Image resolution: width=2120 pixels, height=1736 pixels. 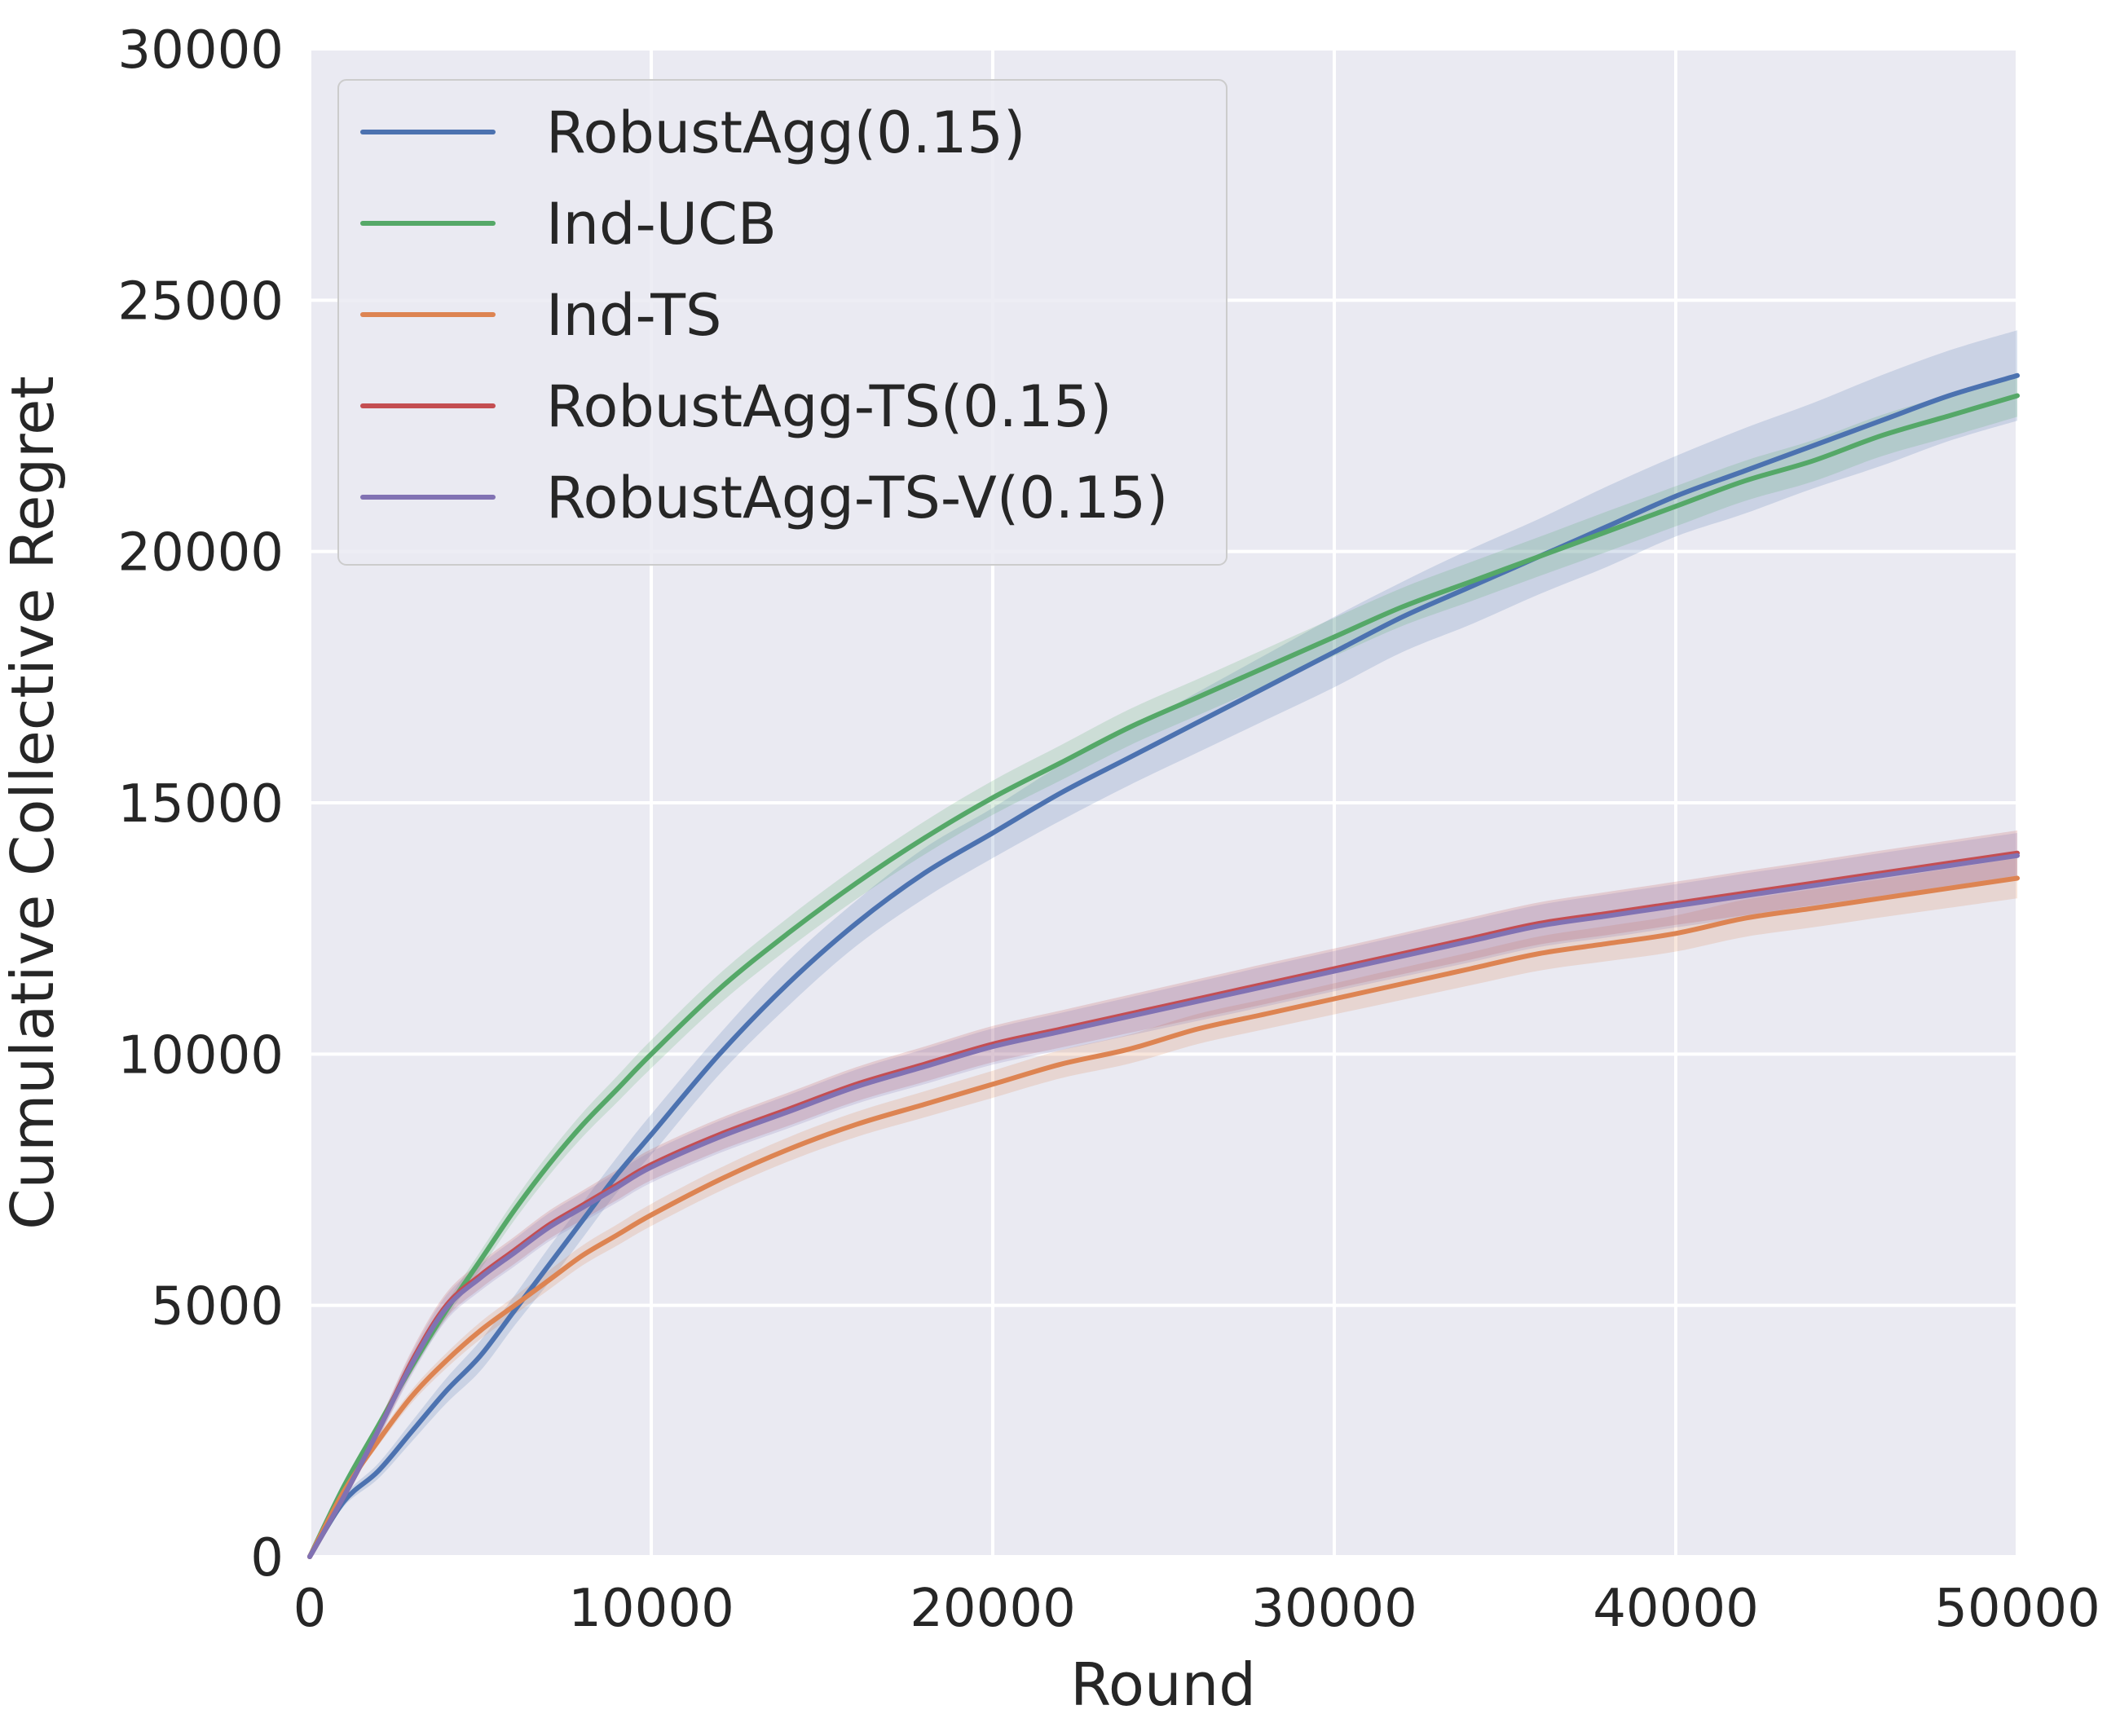 What do you see at coordinates (200, 50) in the screenshot?
I see `y-tick-label: 30000` at bounding box center [200, 50].